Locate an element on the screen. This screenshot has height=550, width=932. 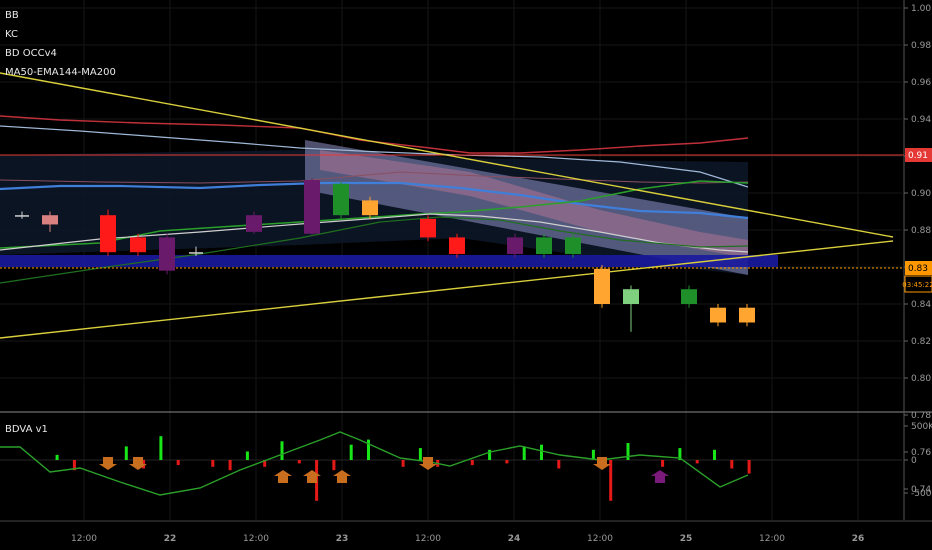
last-price-tag: 0.83 is located at coordinates (918, 268).